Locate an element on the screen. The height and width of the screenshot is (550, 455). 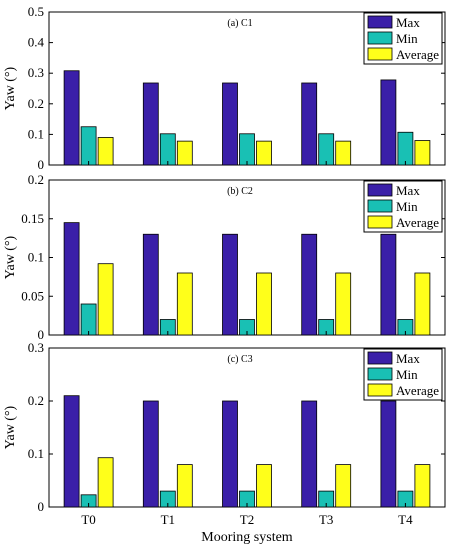
panel-title: (a) C1 is located at coordinates (239, 23).